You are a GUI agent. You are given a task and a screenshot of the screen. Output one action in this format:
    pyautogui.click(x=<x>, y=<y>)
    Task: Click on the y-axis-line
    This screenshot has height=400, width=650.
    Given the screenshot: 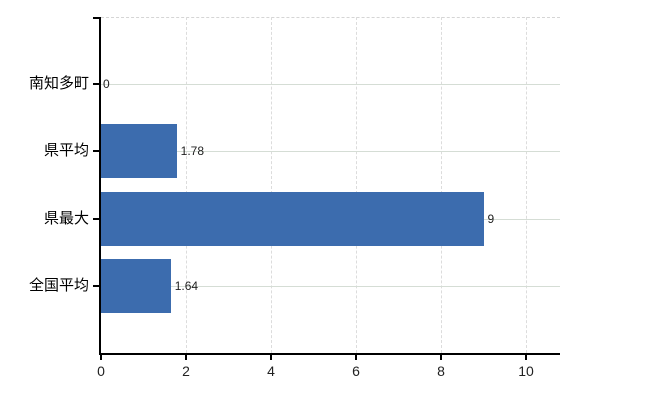 What is the action you would take?
    pyautogui.click(x=100, y=186)
    